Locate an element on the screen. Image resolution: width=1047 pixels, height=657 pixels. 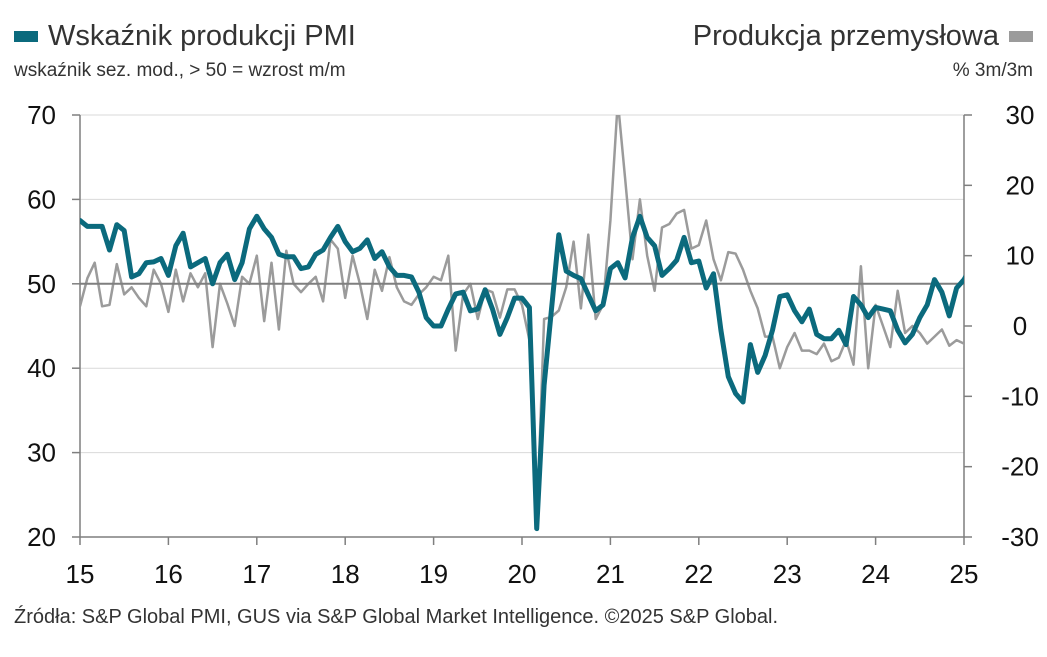
x-tick-label: 19 is located at coordinates (433, 574).